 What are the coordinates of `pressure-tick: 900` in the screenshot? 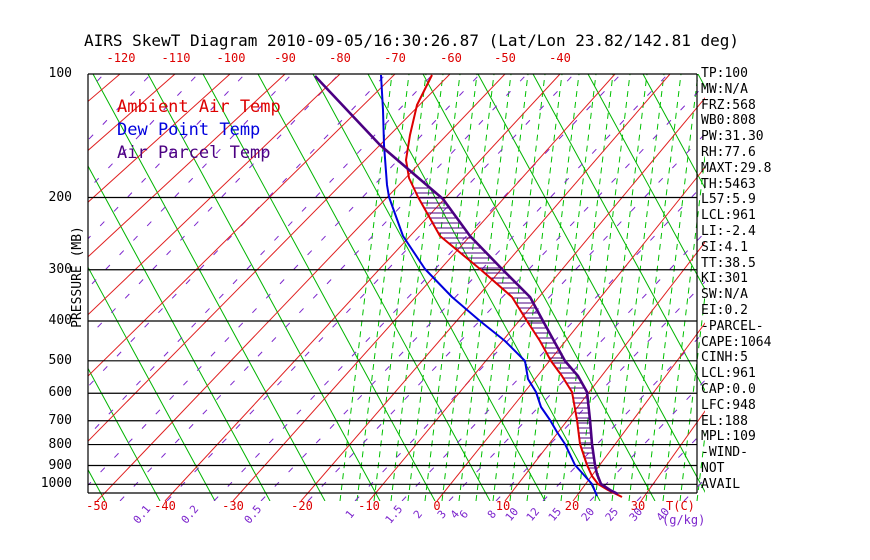 It's located at (60, 465).